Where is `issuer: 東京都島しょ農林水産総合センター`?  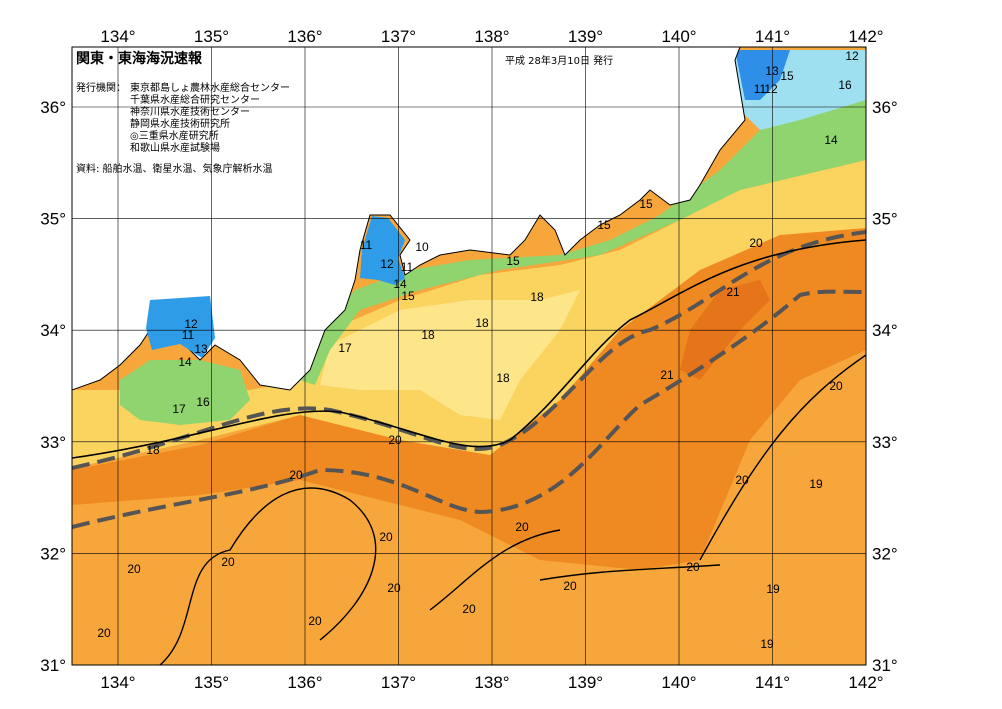
issuer: 東京都島しょ農林水産総合センター is located at coordinates (210, 87).